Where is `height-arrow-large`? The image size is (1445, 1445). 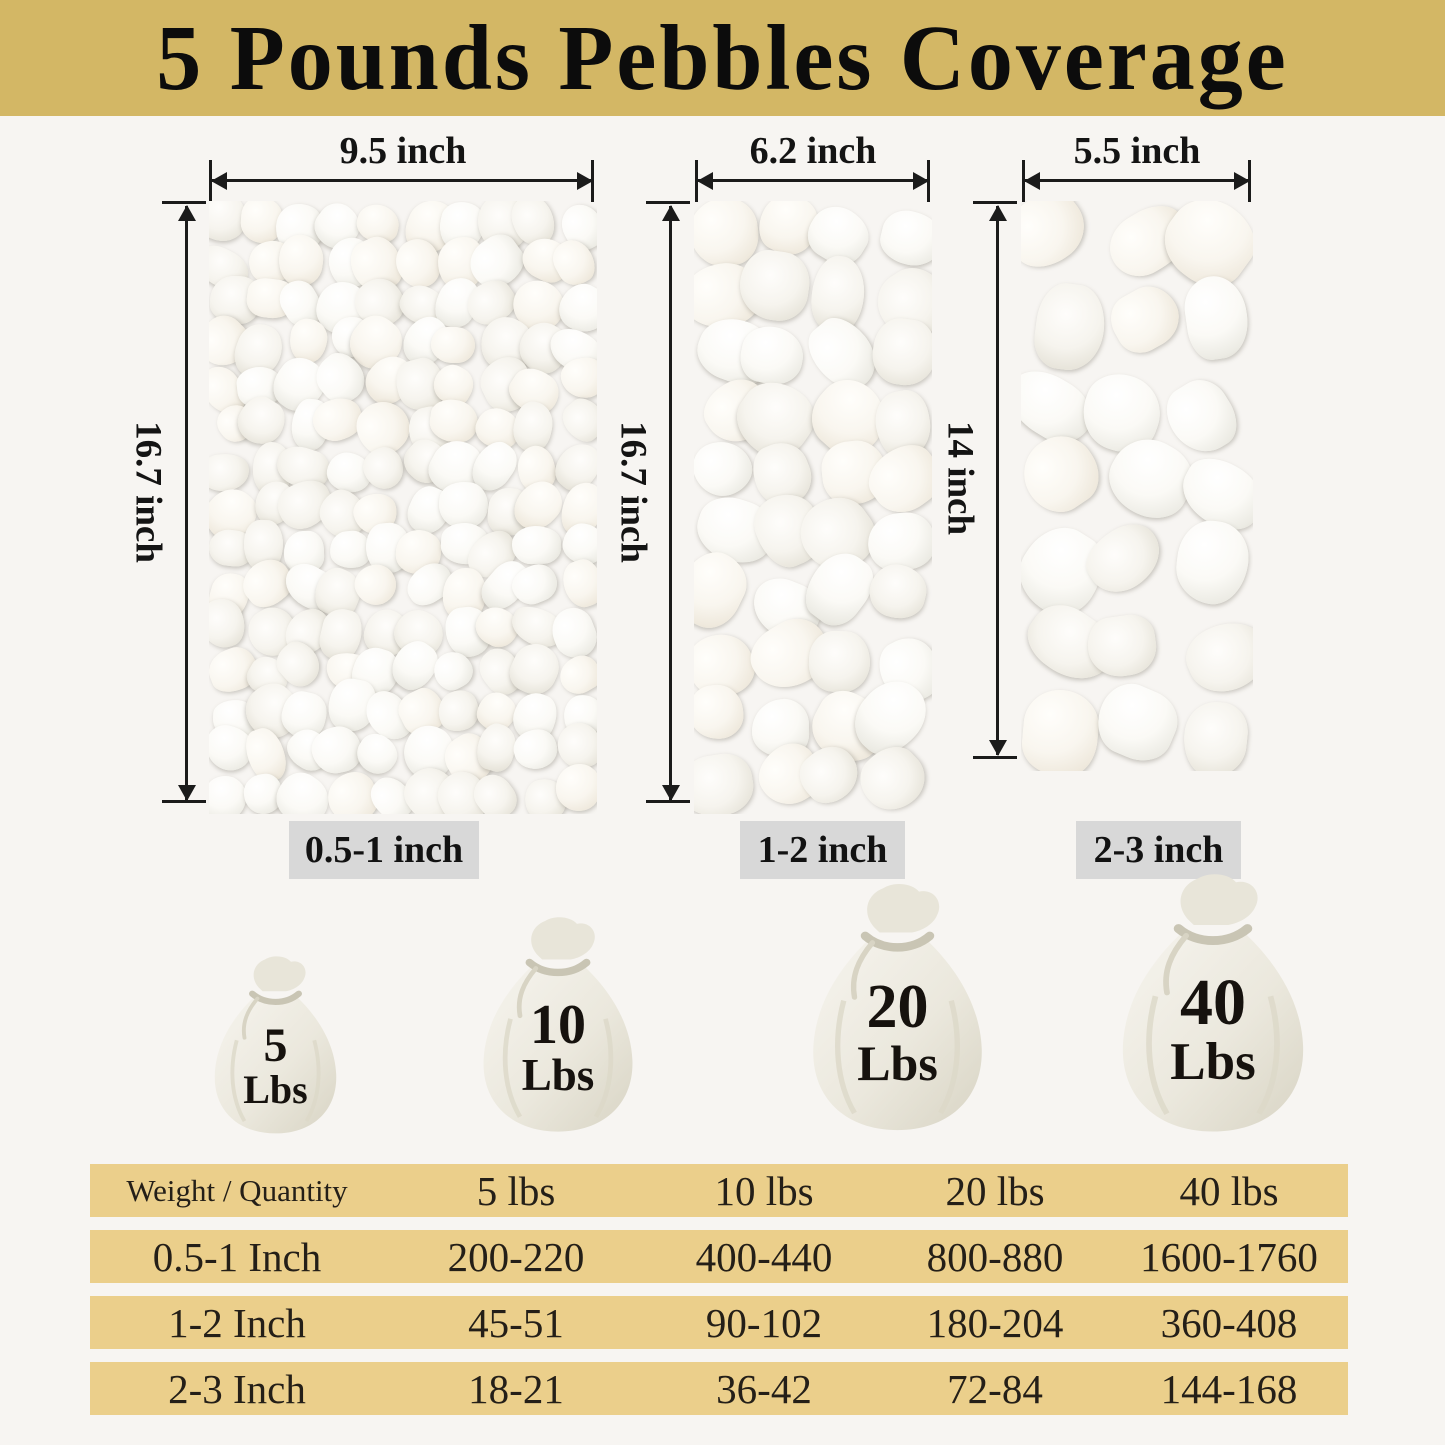 height-arrow-large is located at coordinates (997, 480).